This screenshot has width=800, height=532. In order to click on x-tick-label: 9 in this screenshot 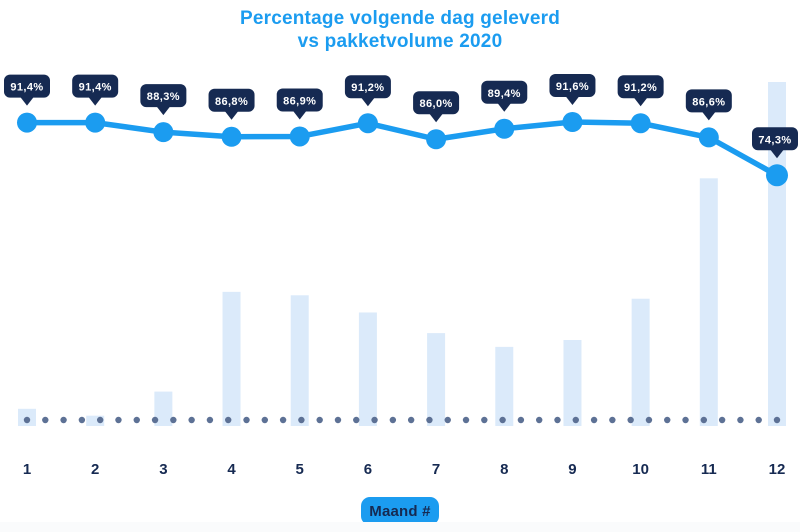, I will do `click(572, 469)`.